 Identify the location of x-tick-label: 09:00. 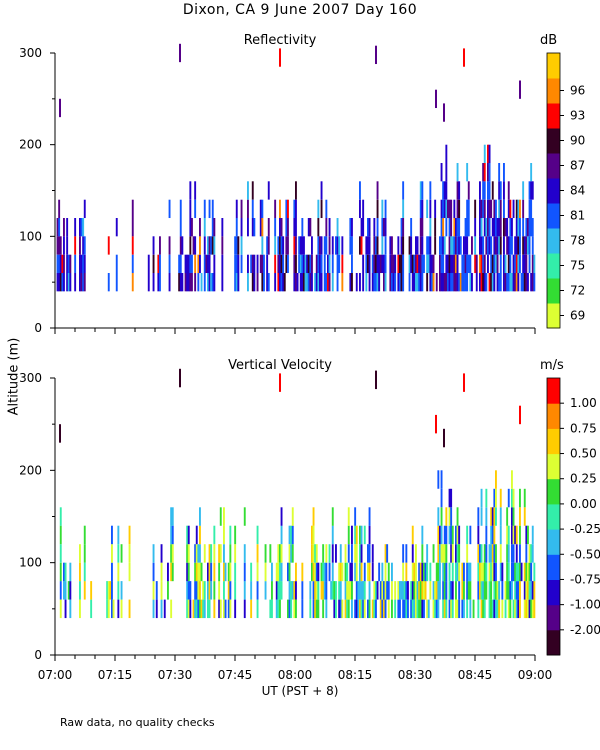
(535, 675).